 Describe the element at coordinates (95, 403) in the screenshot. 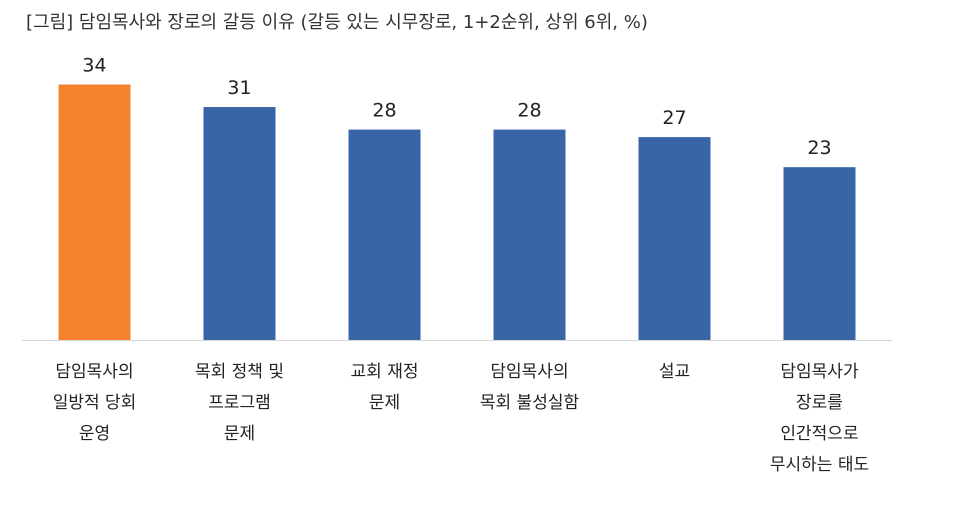

I see `category-label-line: 일방적 당회` at that location.